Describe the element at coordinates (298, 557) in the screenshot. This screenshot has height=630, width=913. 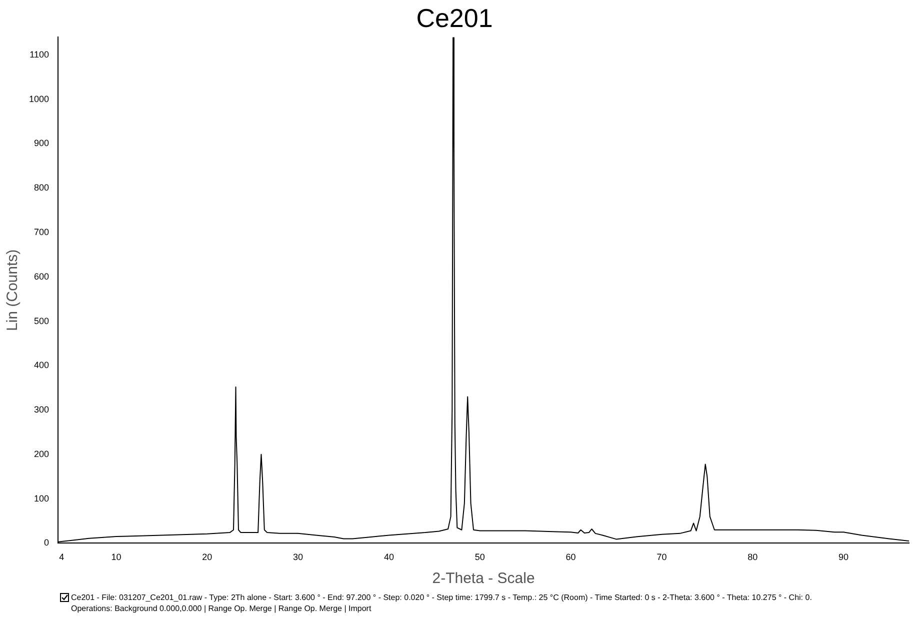
I see `x-tick-label: 30` at that location.